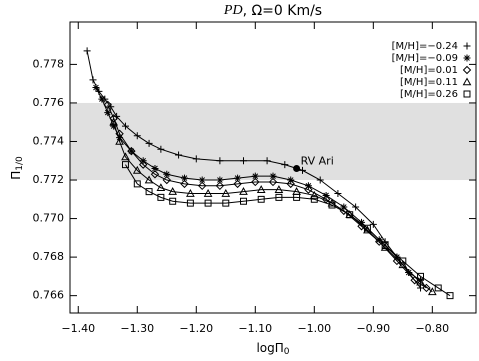 The height and width of the screenshot is (361, 479). Describe the element at coordinates (429, 82) in the screenshot. I see `legend-label: [M/H]=0.11` at that location.